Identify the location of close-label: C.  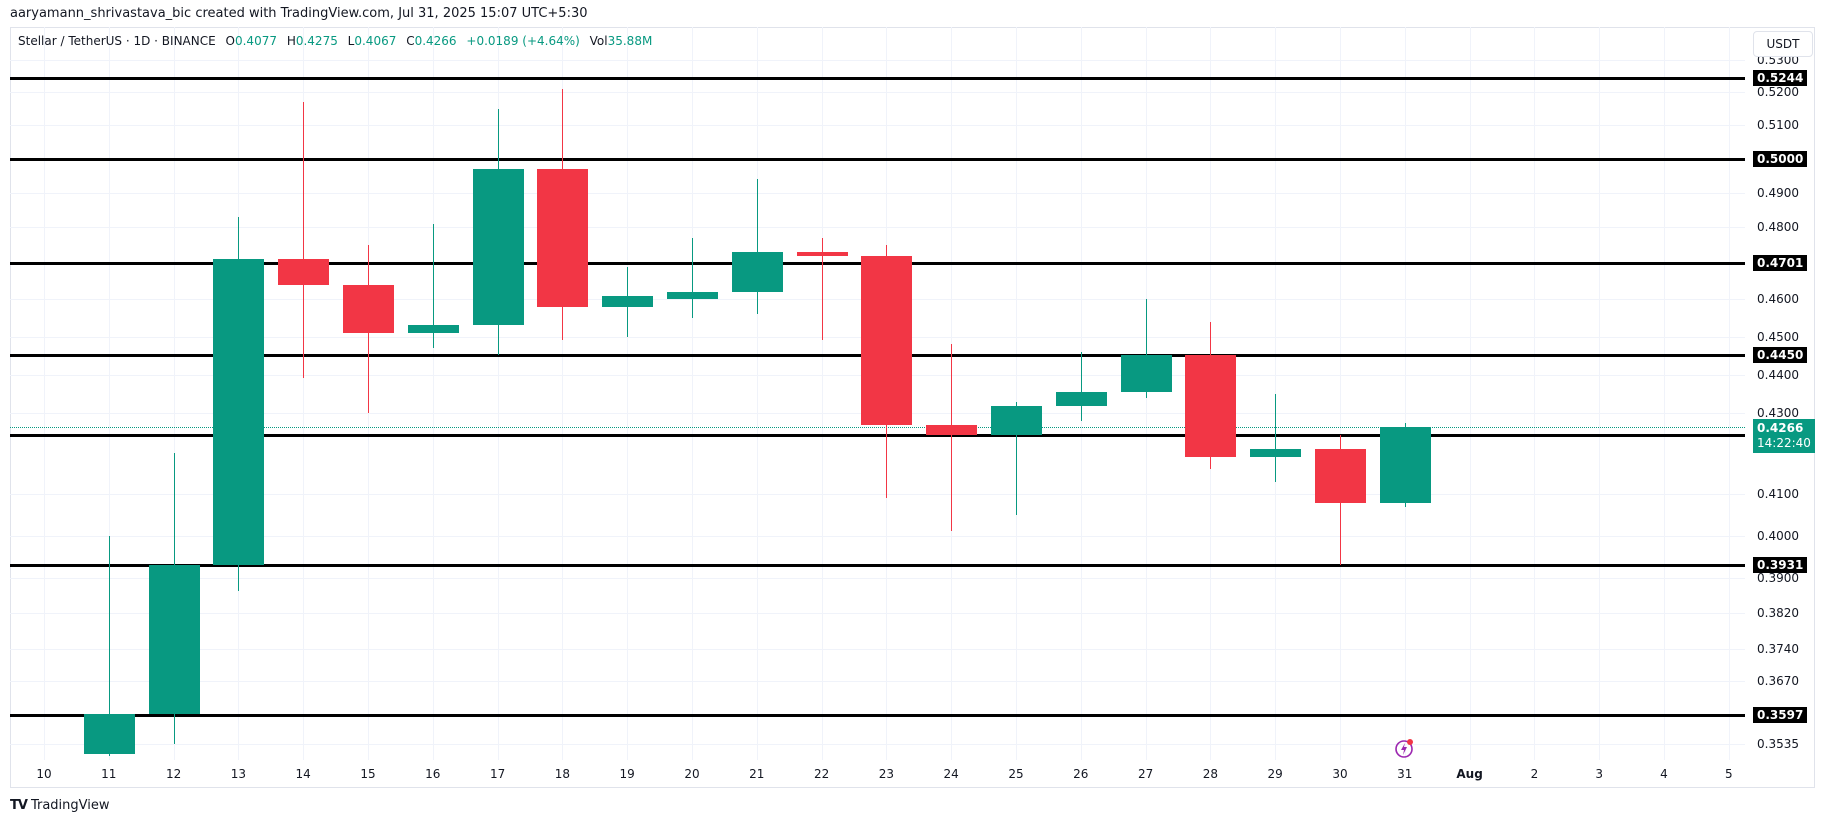
(410, 41).